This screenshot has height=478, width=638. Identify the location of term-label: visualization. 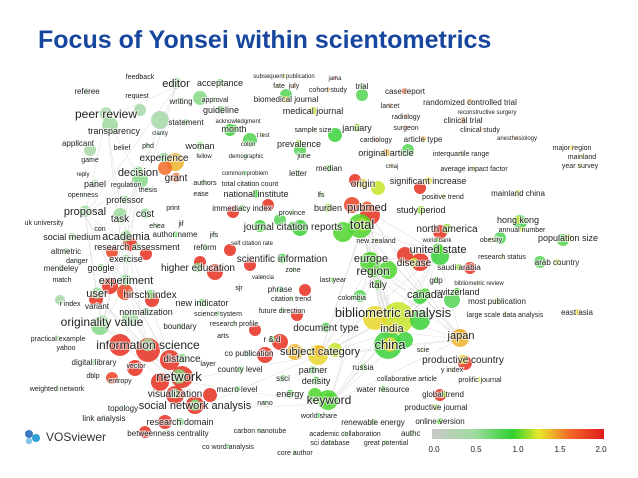
(175, 394).